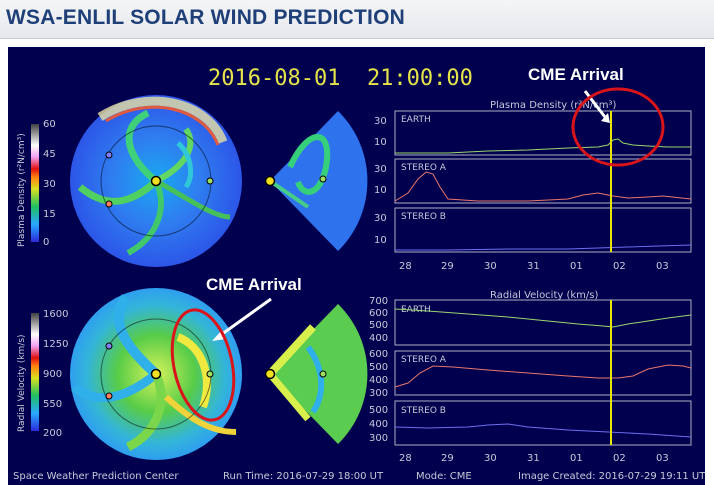 Image resolution: width=714 pixels, height=485 pixels. I want to click on density-plot-title: Plasma Density (r²N/cm³), so click(553, 105).